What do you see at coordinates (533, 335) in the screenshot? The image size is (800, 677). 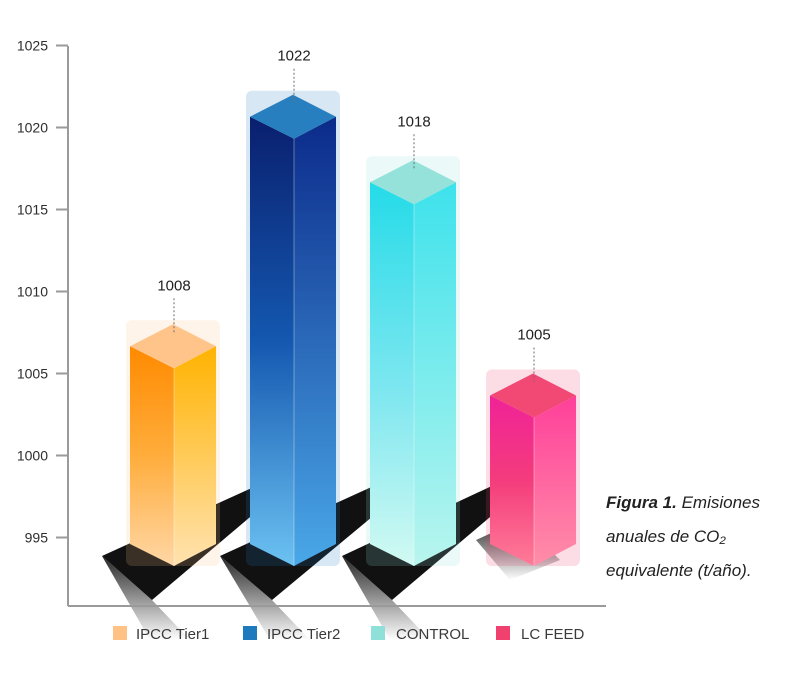 I see `data-label: 1005` at bounding box center [533, 335].